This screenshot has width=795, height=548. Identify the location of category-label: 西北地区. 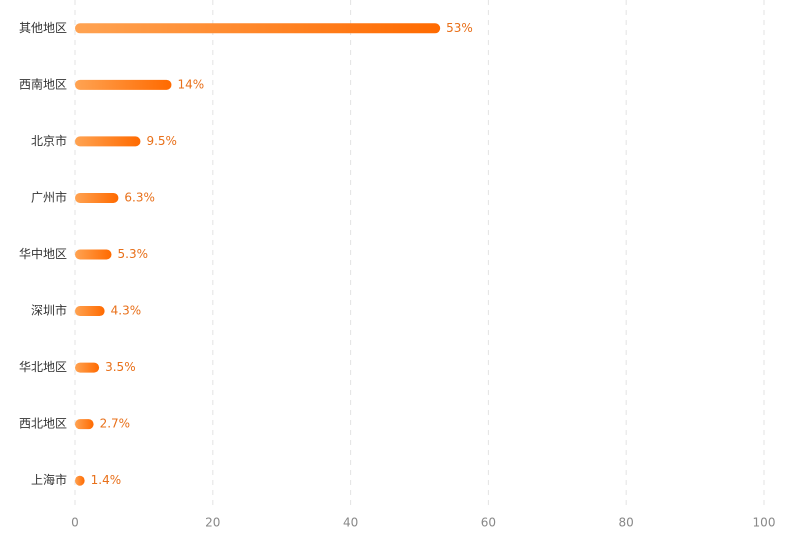
(43, 424).